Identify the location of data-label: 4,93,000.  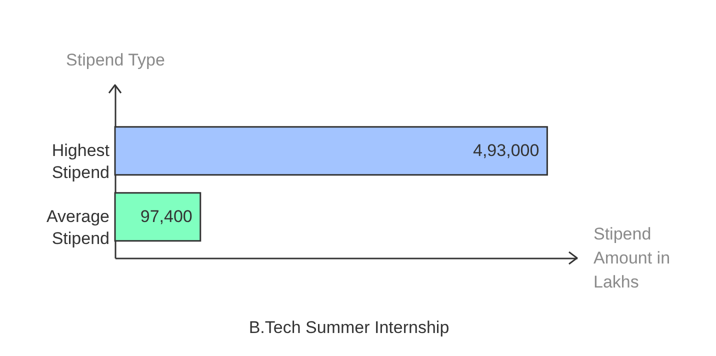
(506, 150).